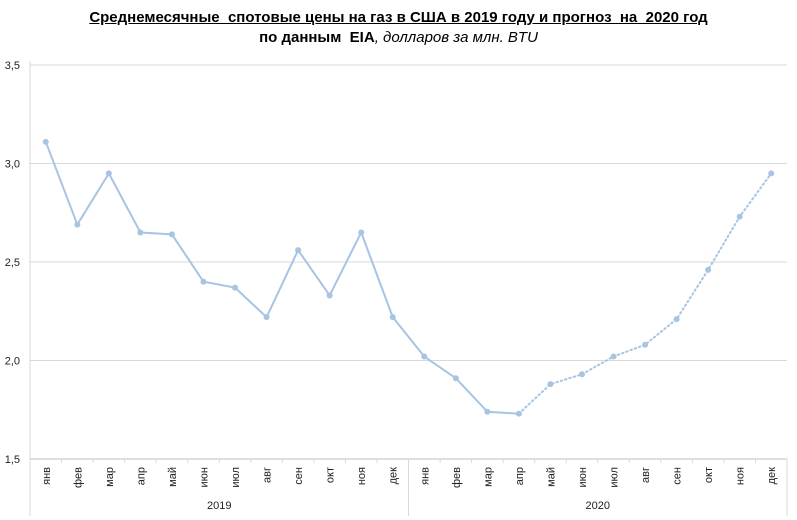 The image size is (797, 520). What do you see at coordinates (12, 362) in the screenshot?
I see `y-tick-label: 2,0` at bounding box center [12, 362].